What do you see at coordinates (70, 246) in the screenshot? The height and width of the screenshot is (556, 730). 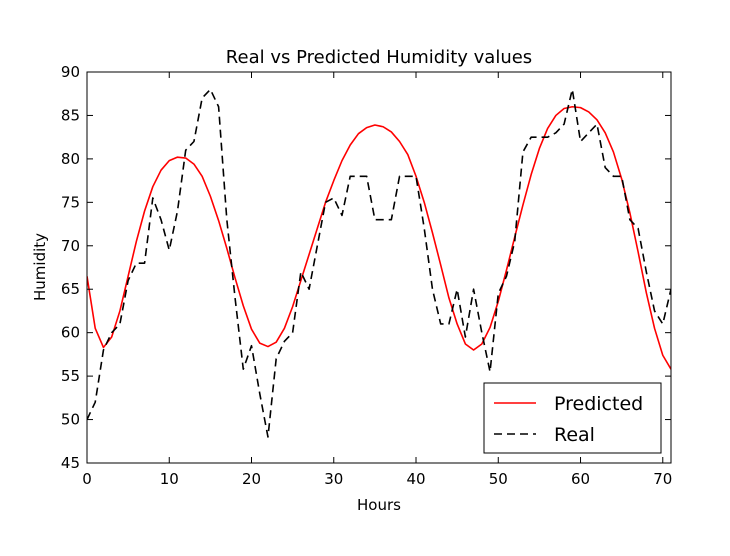 I see `y-tick-label: 70` at bounding box center [70, 246].